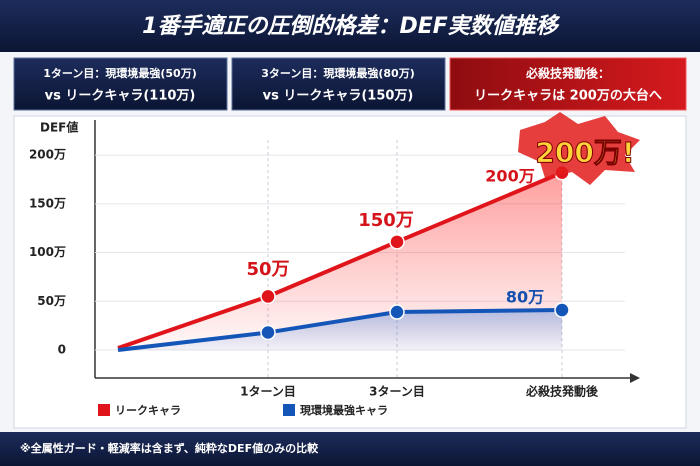  I want to click on footer-banner, so click(350, 449).